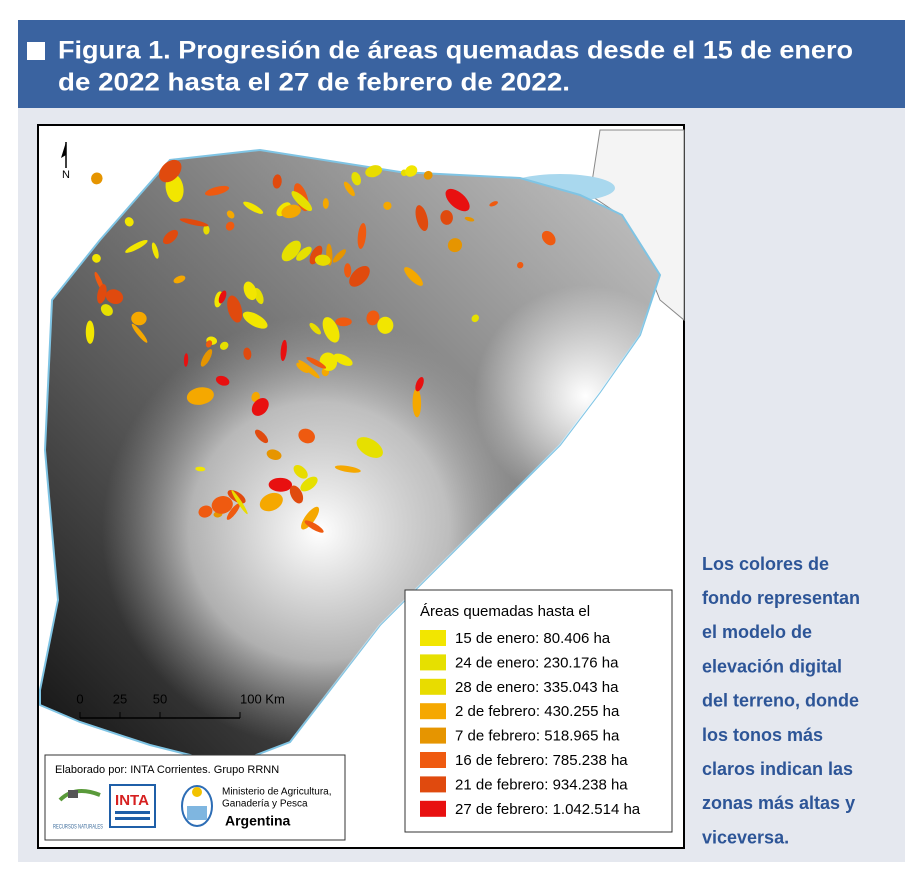 The height and width of the screenshot is (874, 923). What do you see at coordinates (36, 51) in the screenshot?
I see `bullet` at bounding box center [36, 51].